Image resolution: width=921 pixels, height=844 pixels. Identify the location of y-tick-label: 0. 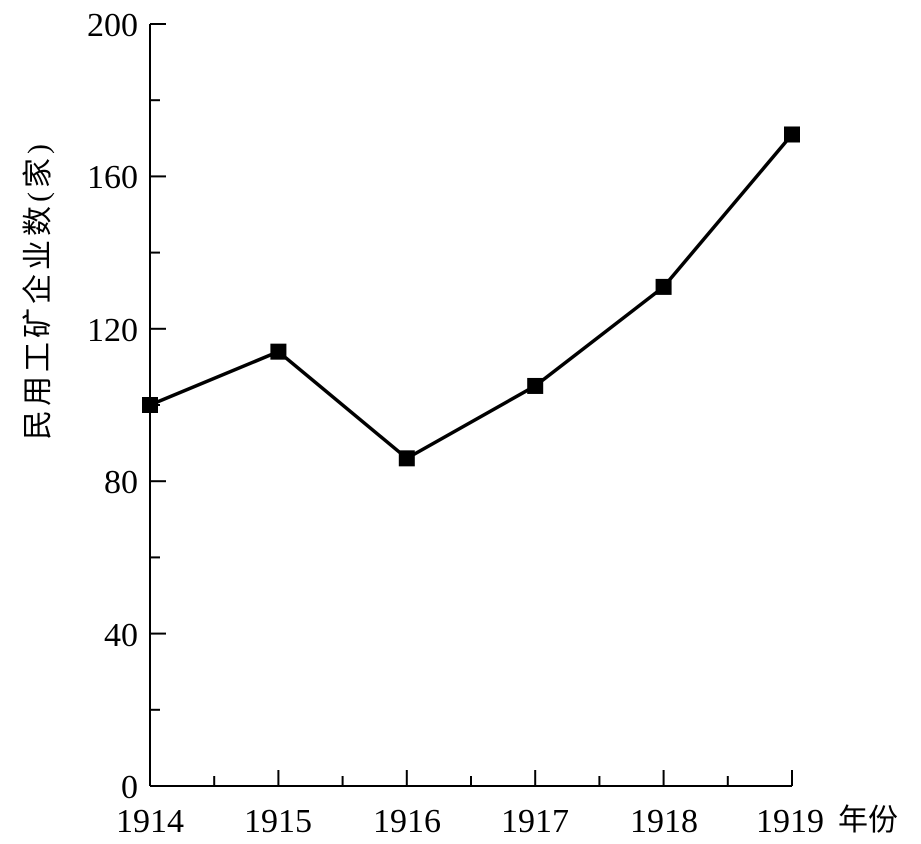
(129, 787).